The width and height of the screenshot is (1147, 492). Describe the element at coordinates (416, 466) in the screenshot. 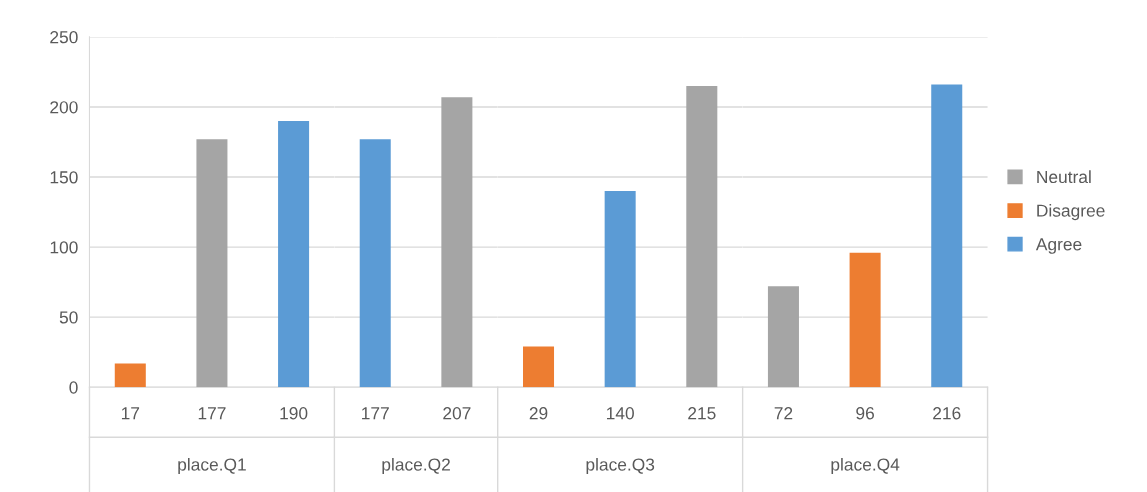

I see `text: place.Q2` at that location.